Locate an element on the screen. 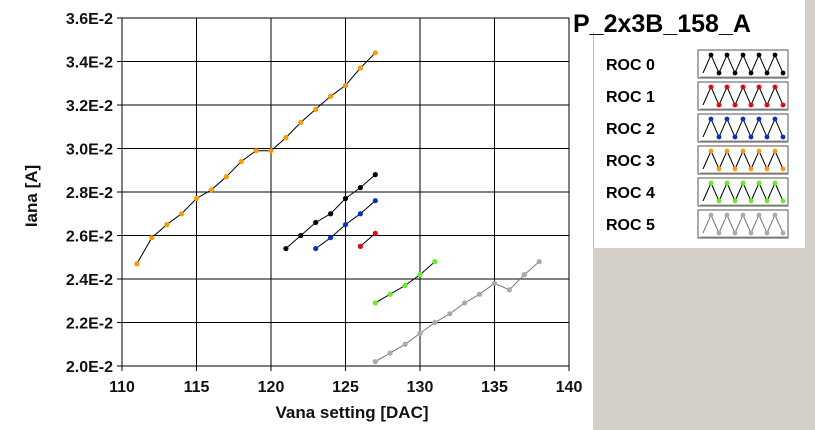 The height and width of the screenshot is (430, 815). x-tick-label: 125 is located at coordinates (345, 387).